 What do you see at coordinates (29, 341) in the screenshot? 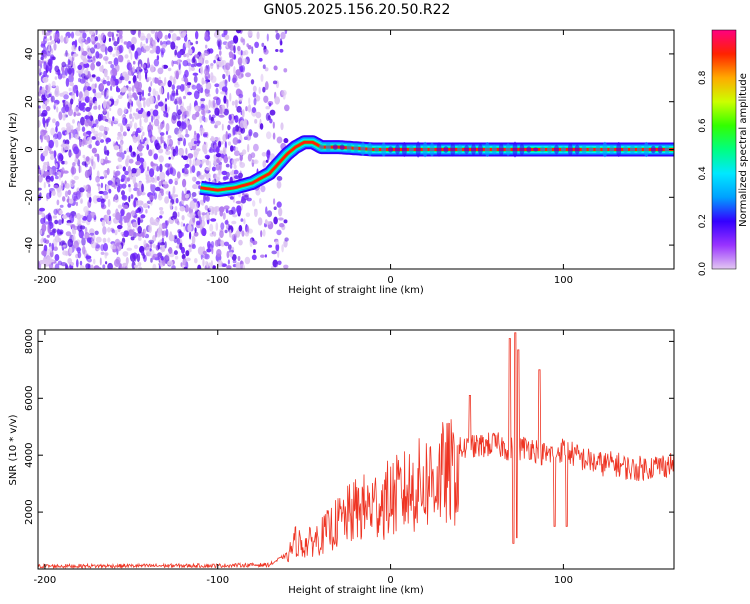
I see `y-tick-label: 8000` at bounding box center [29, 341].